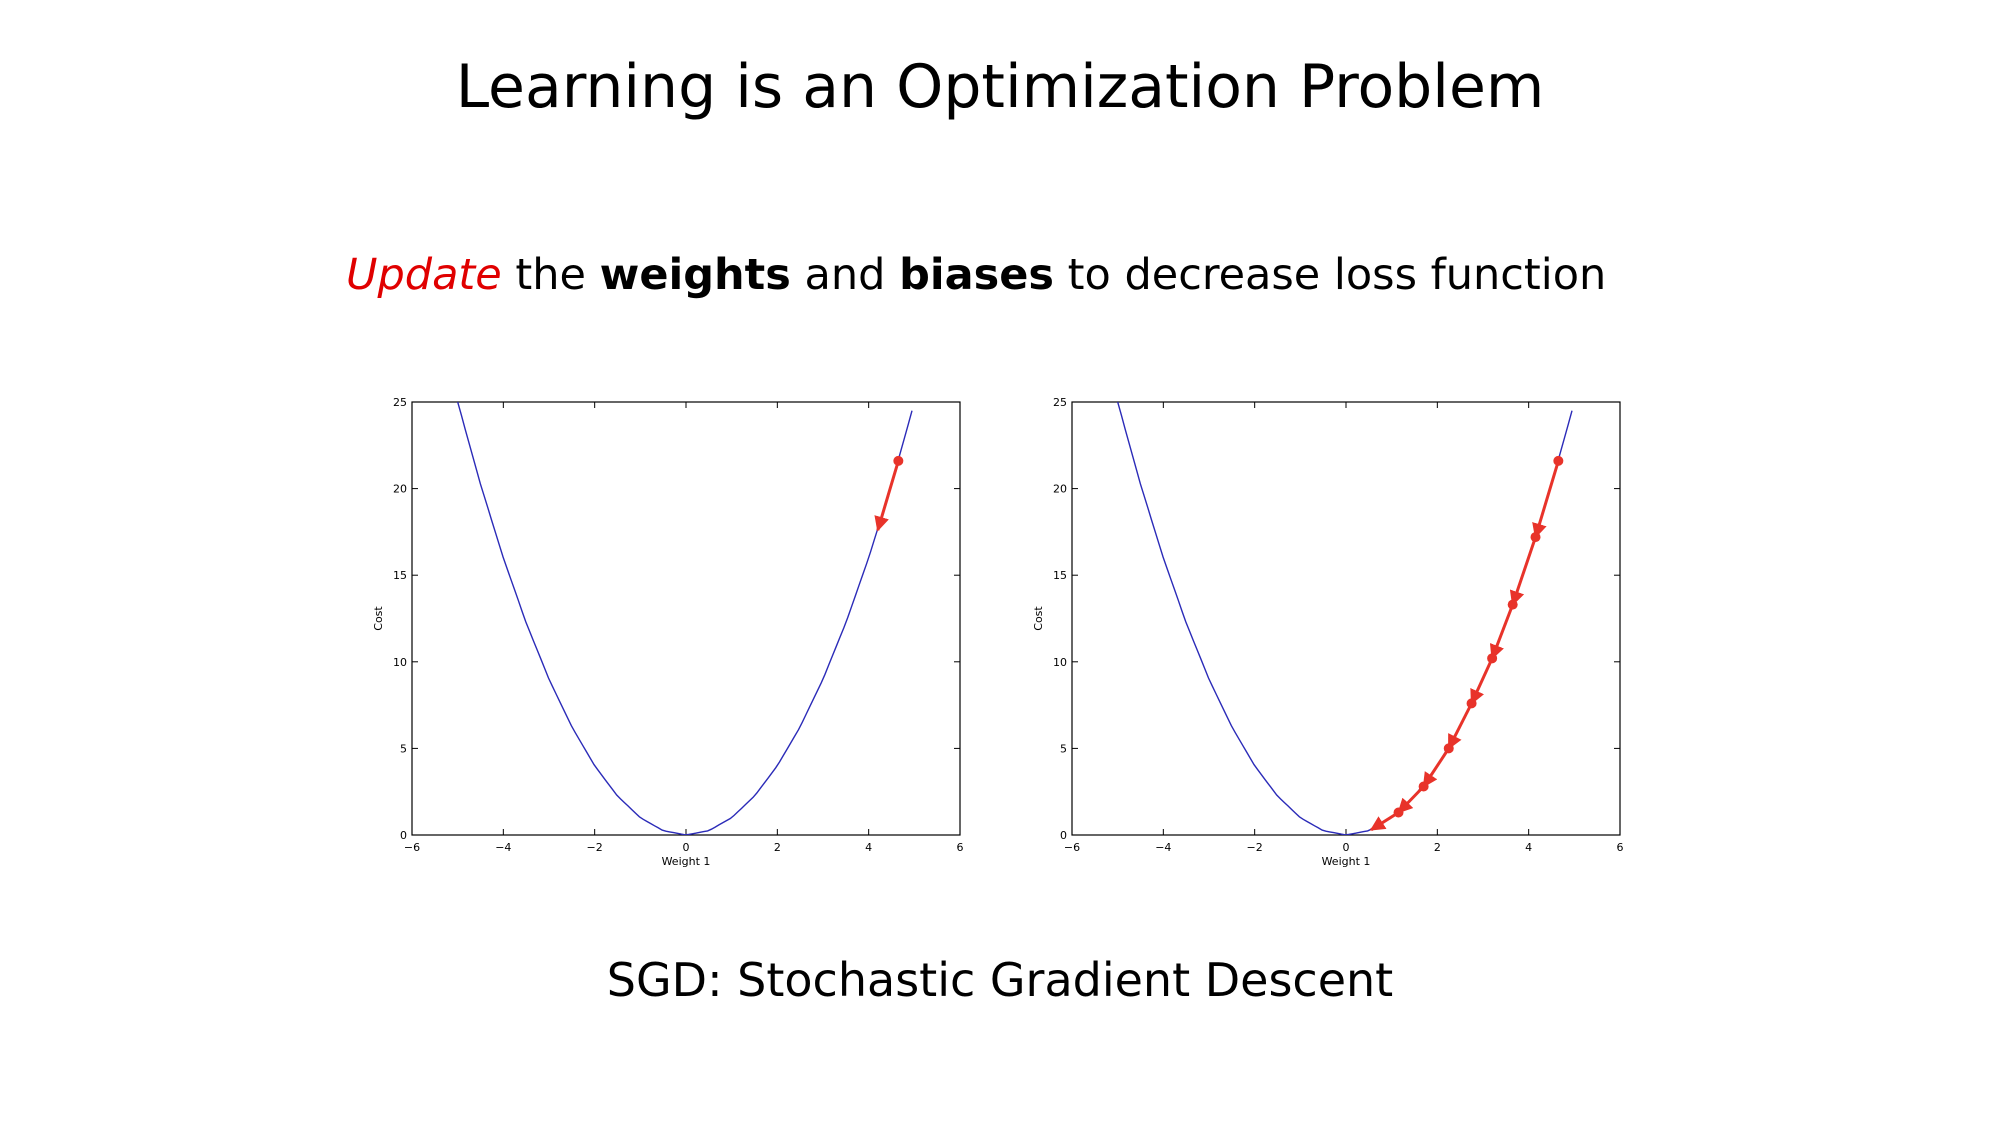 The height and width of the screenshot is (1125, 2000). I want to click on slide-caption: SGD: Stochastic Gradient Descent, so click(1000, 980).